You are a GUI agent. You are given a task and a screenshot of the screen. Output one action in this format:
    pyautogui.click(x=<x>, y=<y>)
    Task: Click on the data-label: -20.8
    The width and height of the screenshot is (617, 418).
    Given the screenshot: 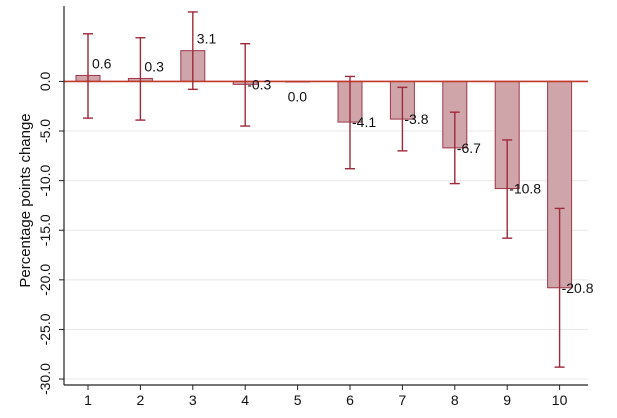 What is the action you would take?
    pyautogui.click(x=578, y=288)
    